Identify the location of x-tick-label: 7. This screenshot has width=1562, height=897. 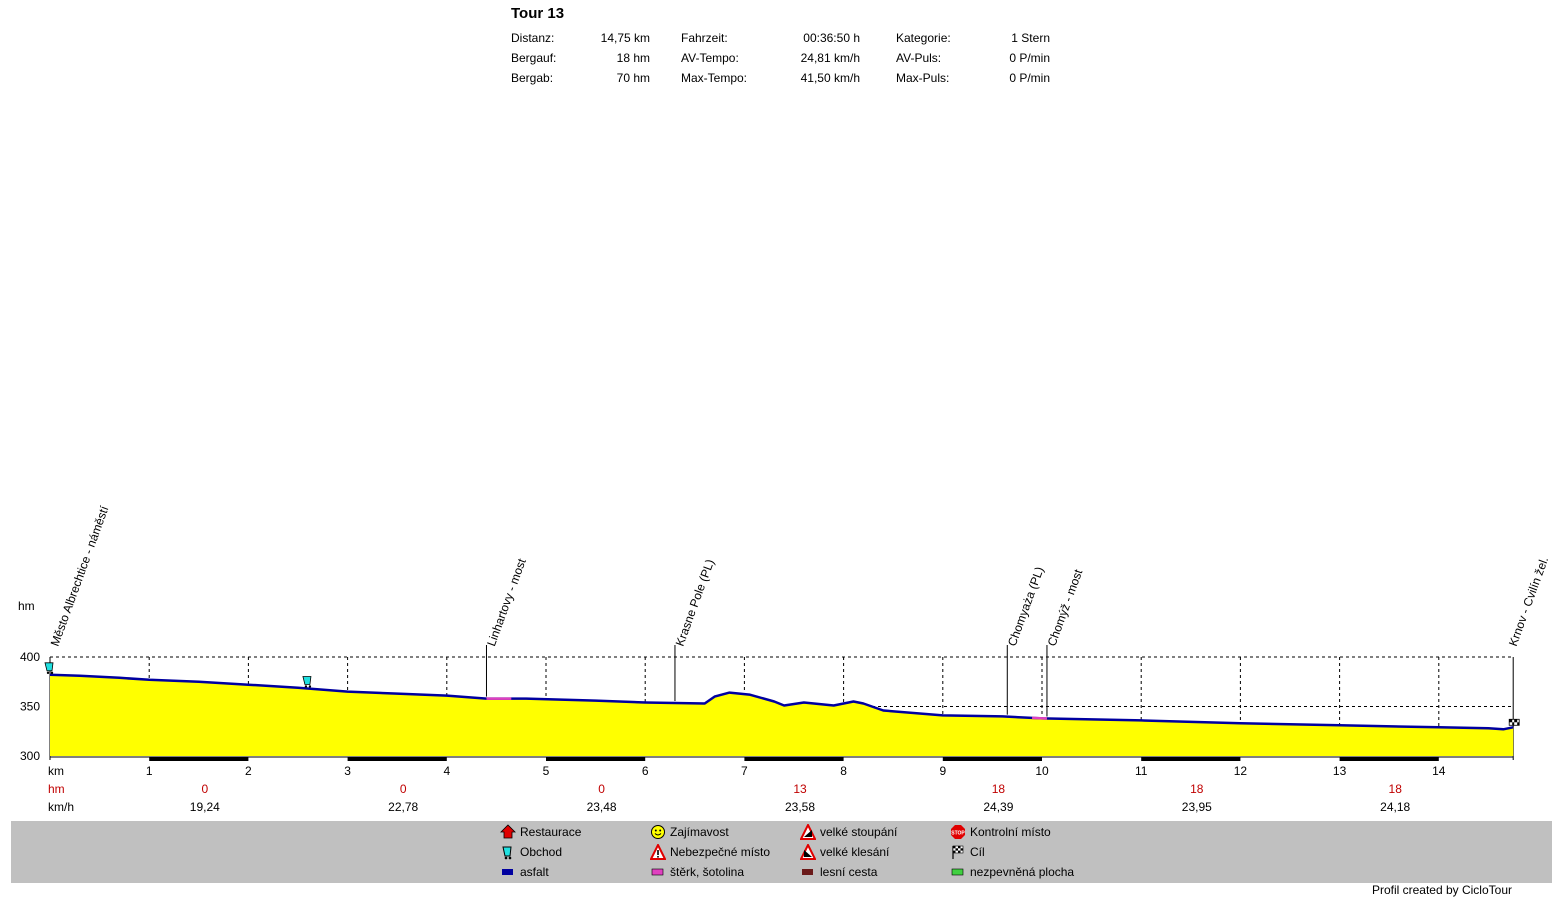
(744, 771).